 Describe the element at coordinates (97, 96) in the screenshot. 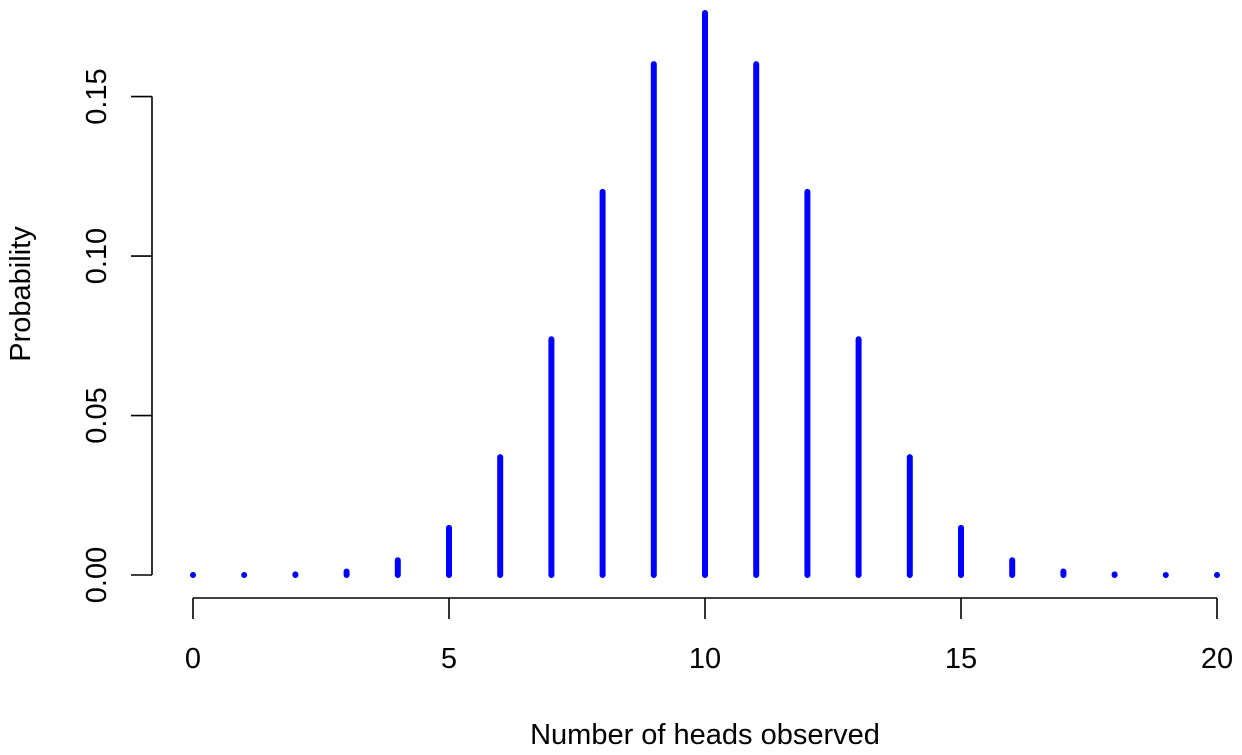

I see `y-tick-label: 0.15` at that location.